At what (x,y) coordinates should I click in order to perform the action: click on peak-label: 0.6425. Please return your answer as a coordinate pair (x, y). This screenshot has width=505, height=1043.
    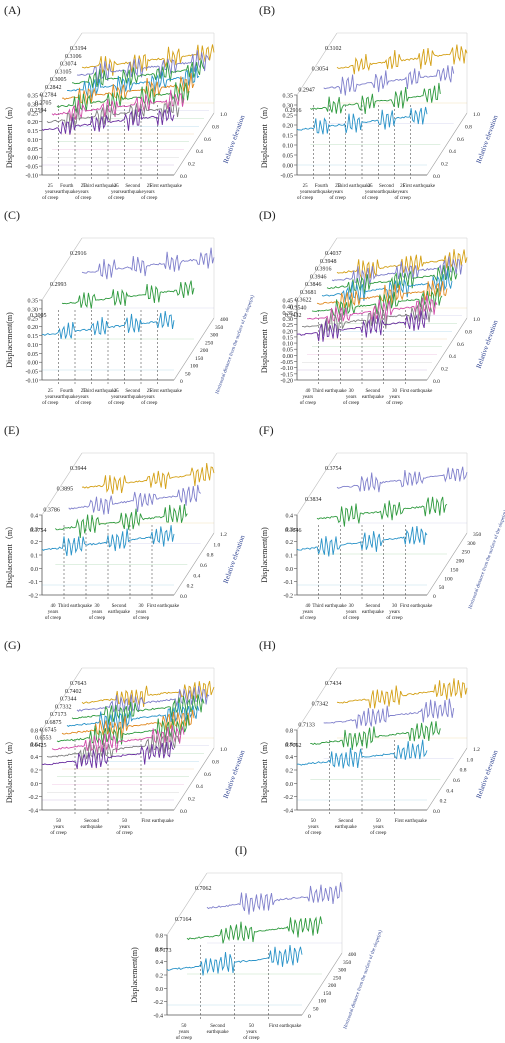
    Looking at the image, I should click on (38, 746).